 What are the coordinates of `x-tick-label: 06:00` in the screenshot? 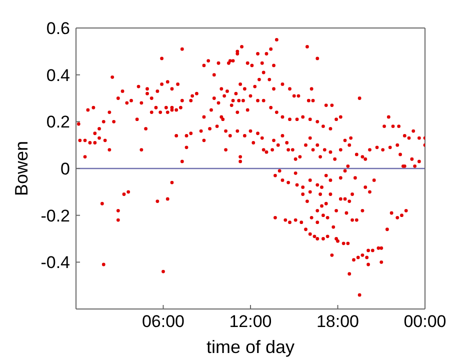 It's located at (163, 322).